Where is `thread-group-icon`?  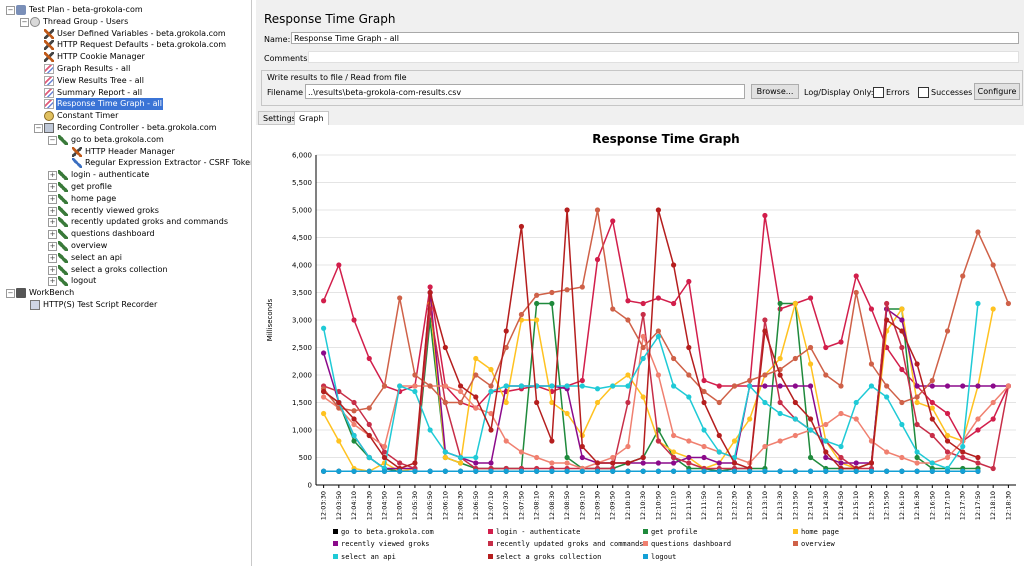
thread-group-icon is located at coordinates (35, 21).